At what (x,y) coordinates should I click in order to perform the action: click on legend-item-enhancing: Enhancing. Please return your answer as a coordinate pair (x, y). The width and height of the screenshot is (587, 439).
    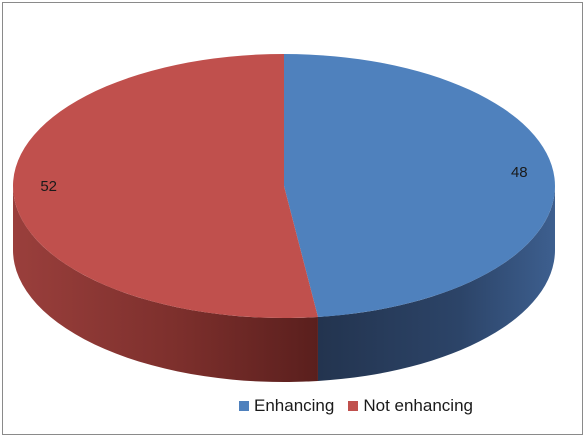
    Looking at the image, I should click on (286, 406).